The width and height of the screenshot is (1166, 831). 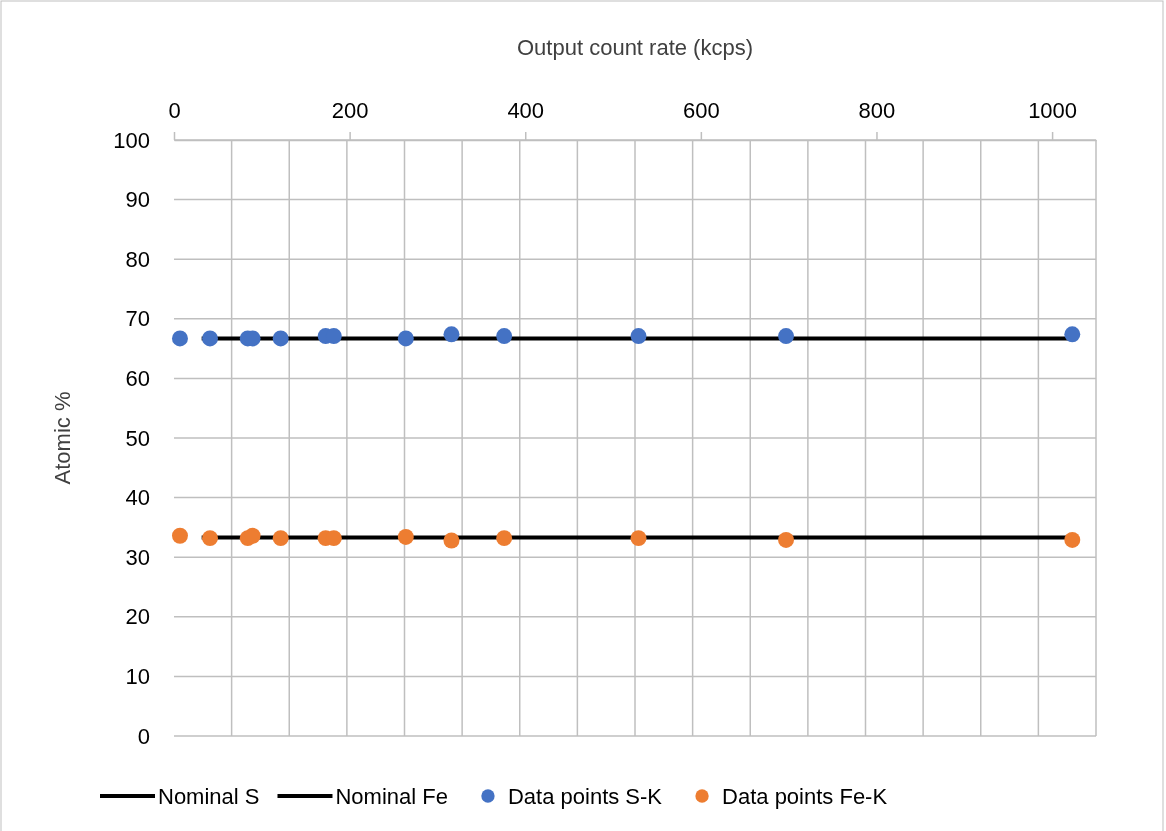 What do you see at coordinates (805, 796) in the screenshot?
I see `legend-label: Data points Fe-K` at bounding box center [805, 796].